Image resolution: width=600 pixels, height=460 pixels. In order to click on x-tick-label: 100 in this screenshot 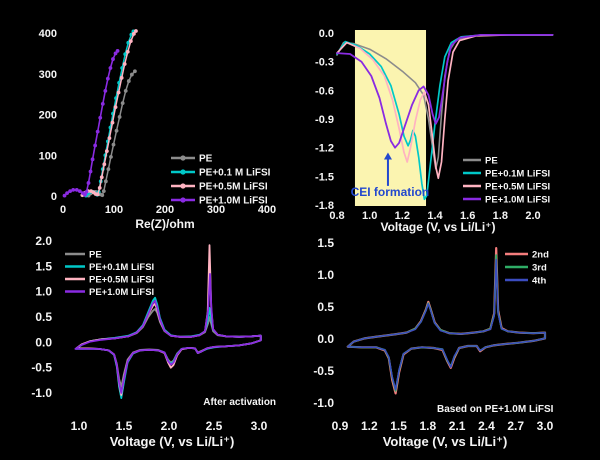, I will do `click(114, 210)`.